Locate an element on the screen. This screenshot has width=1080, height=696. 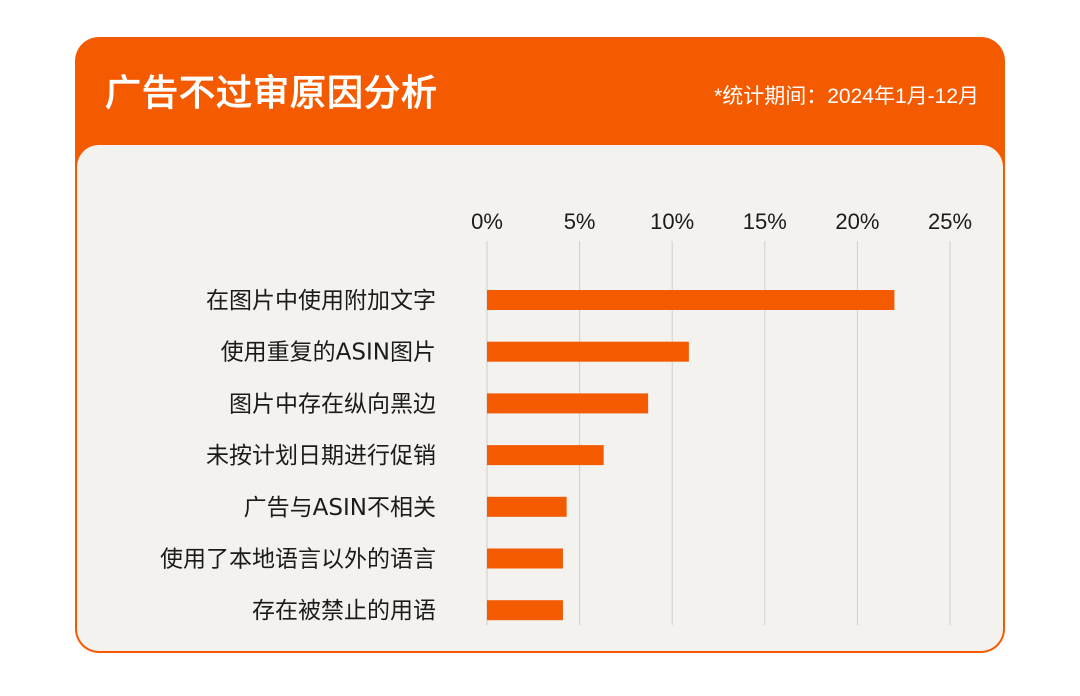
x-tick-label: 20% is located at coordinates (857, 221).